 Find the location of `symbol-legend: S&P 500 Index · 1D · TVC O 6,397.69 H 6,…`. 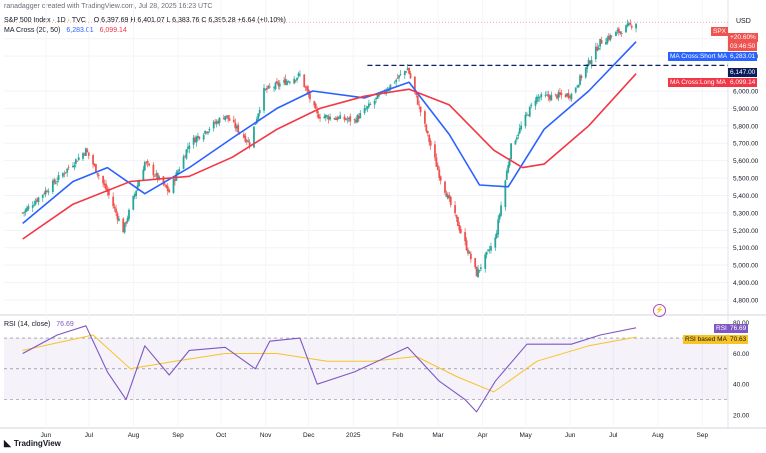

symbol-legend: S&P 500 Index · 1D · TVC O 6,397.69 H 6,… is located at coordinates (145, 20).